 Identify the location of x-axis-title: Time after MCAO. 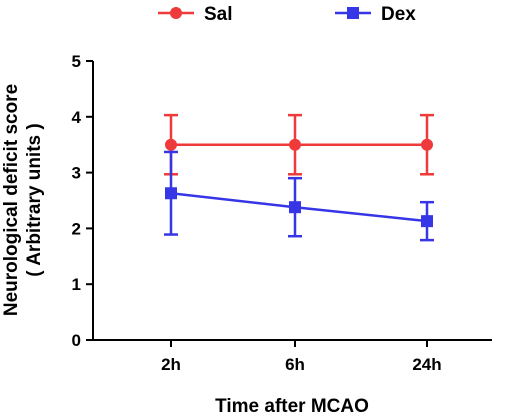
(292, 406).